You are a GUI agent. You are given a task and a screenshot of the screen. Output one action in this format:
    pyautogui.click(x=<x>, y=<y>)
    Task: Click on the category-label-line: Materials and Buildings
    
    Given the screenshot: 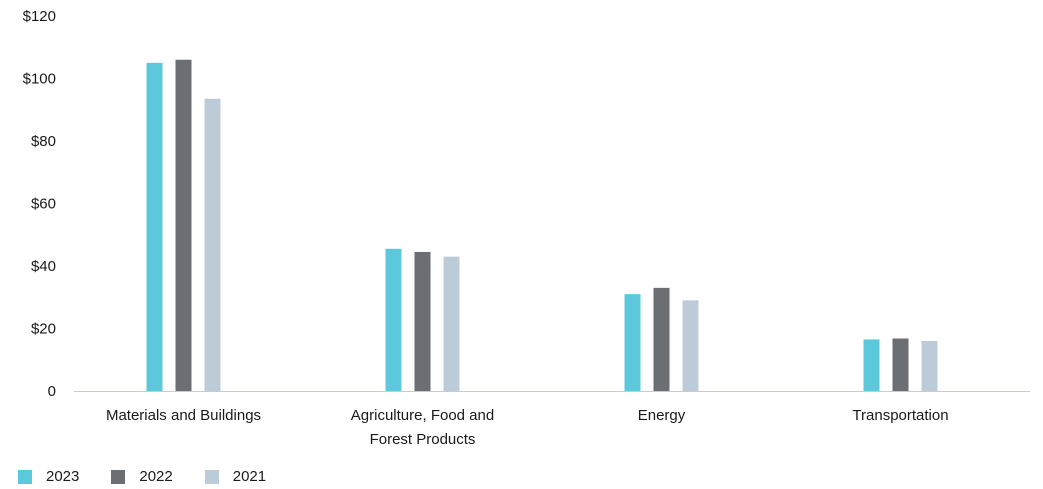 What is the action you would take?
    pyautogui.click(x=183, y=415)
    